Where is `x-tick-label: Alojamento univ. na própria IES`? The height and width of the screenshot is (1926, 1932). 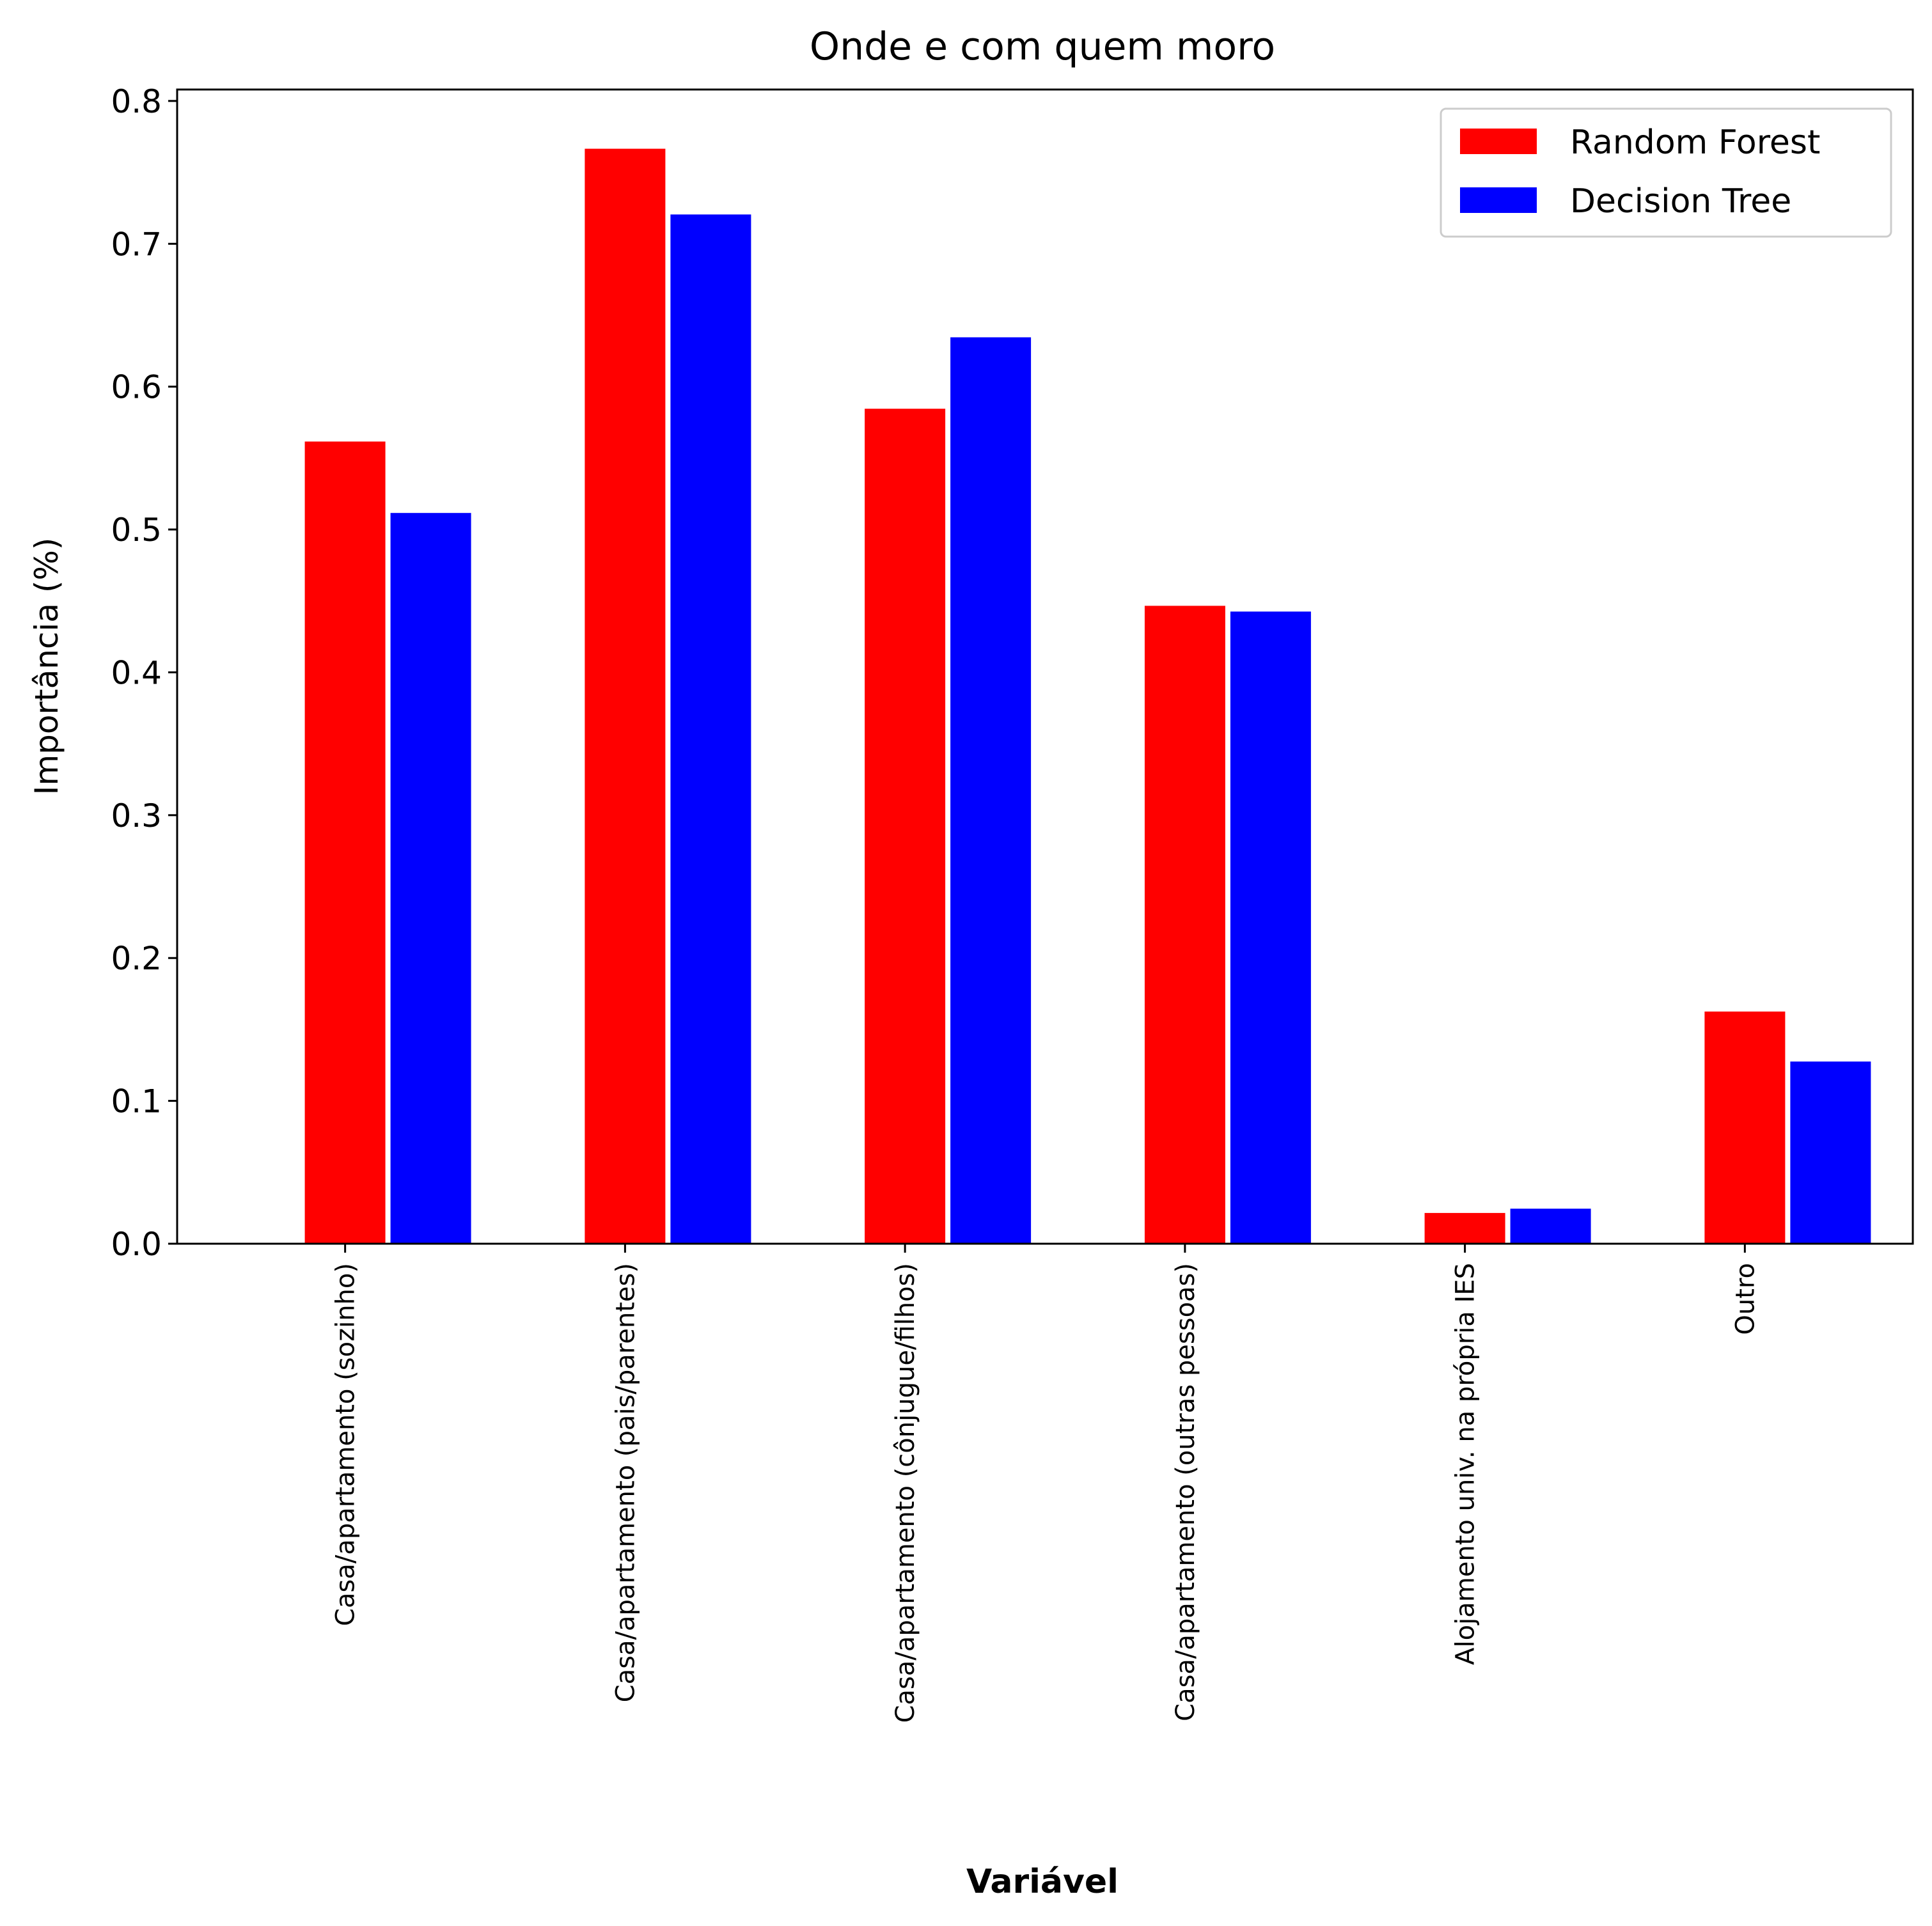 x-tick-label: Alojamento univ. na própria IES is located at coordinates (1465, 1464).